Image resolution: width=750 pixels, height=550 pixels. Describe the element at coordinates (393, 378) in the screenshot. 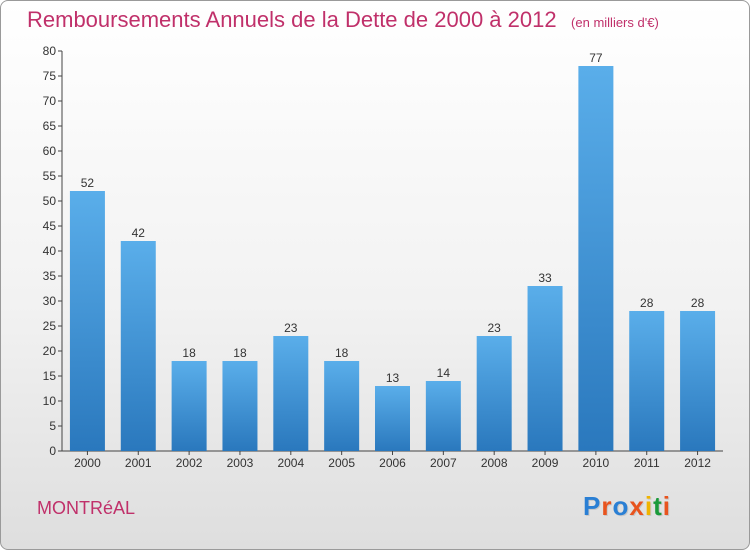

I see `value-label-2006: 13` at that location.